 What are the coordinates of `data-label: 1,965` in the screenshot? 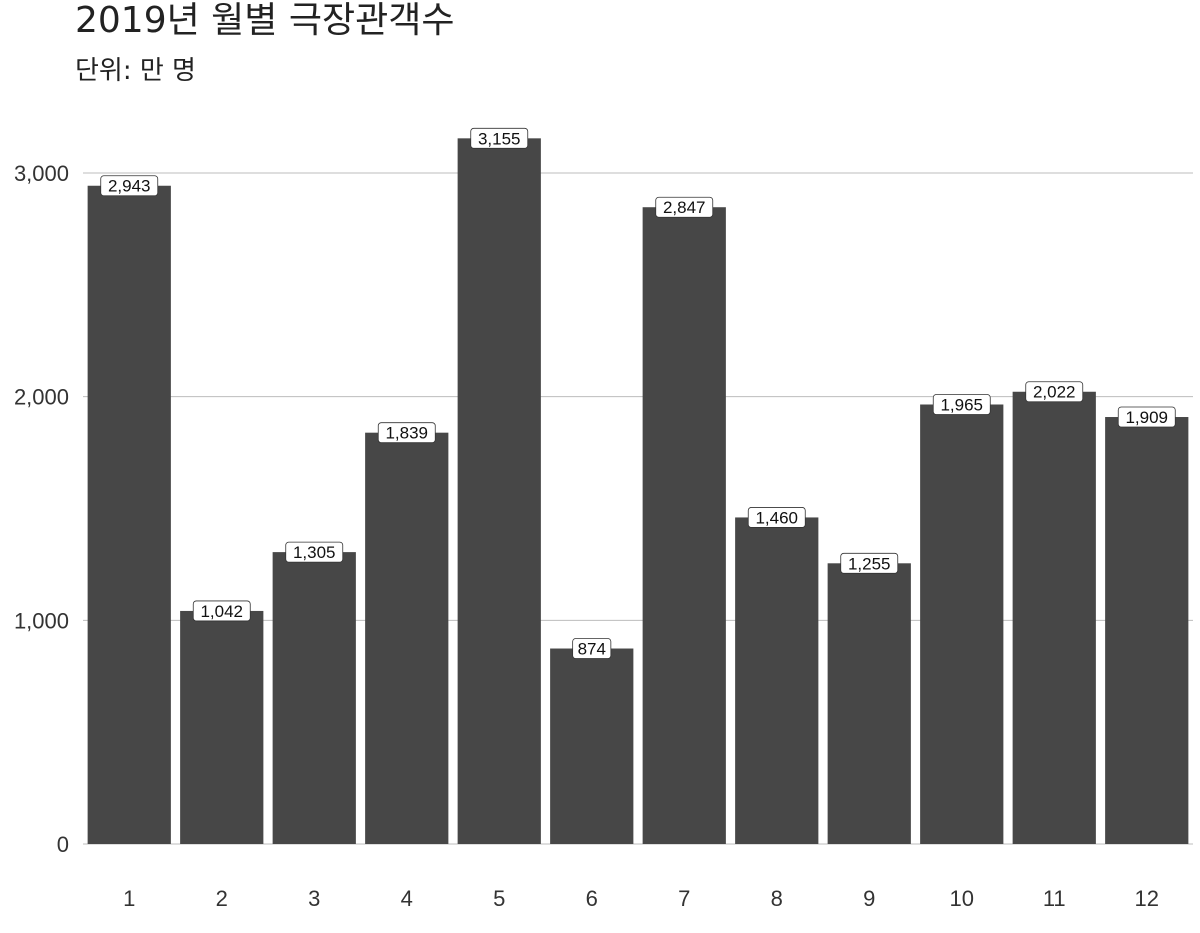 It's located at (961, 404).